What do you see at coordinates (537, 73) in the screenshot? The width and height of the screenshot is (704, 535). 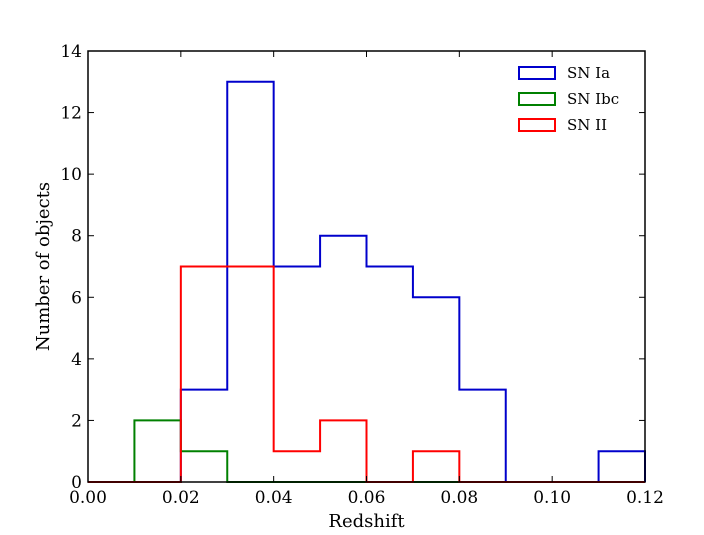 I see `legend-swatch-sn-ia` at bounding box center [537, 73].